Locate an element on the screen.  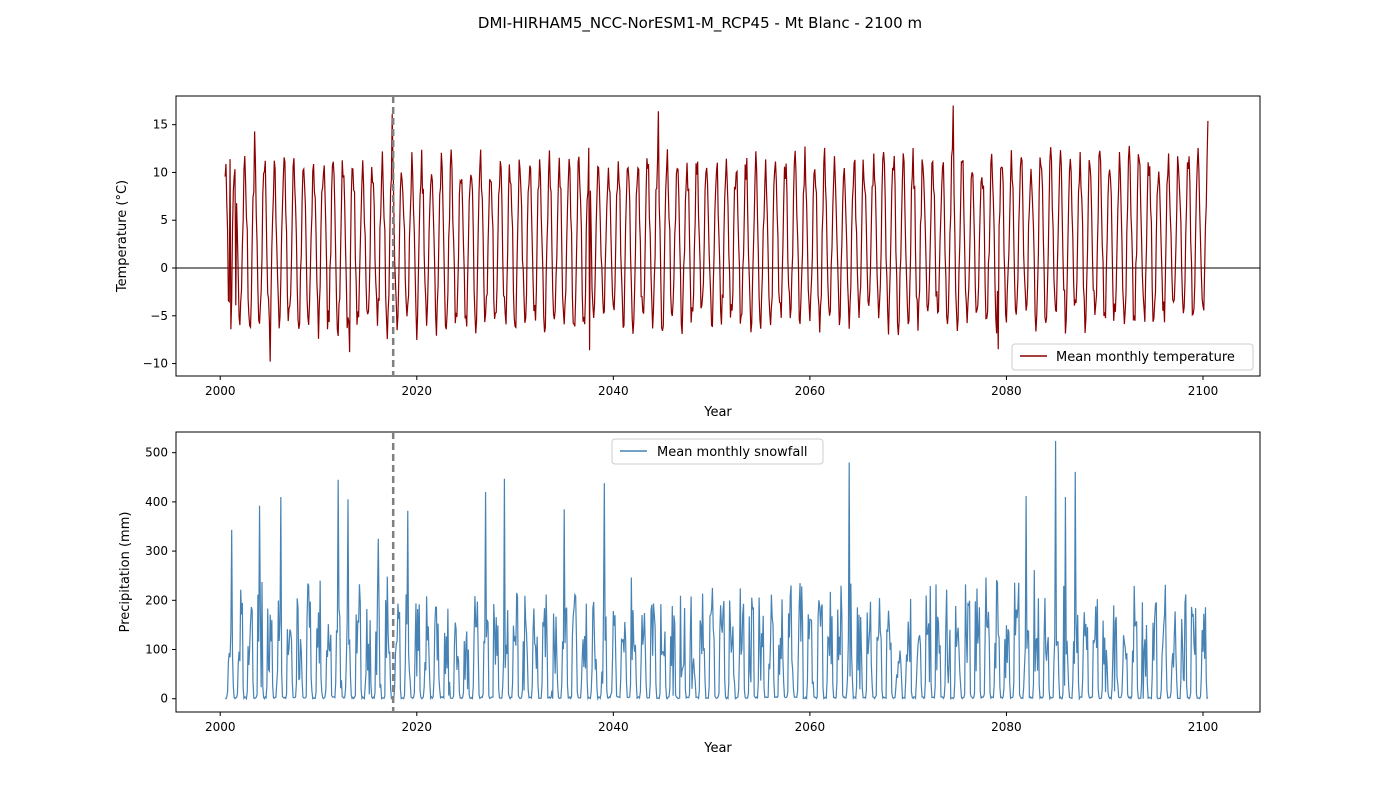
y-tick-label: 300 is located at coordinates (156, 551).